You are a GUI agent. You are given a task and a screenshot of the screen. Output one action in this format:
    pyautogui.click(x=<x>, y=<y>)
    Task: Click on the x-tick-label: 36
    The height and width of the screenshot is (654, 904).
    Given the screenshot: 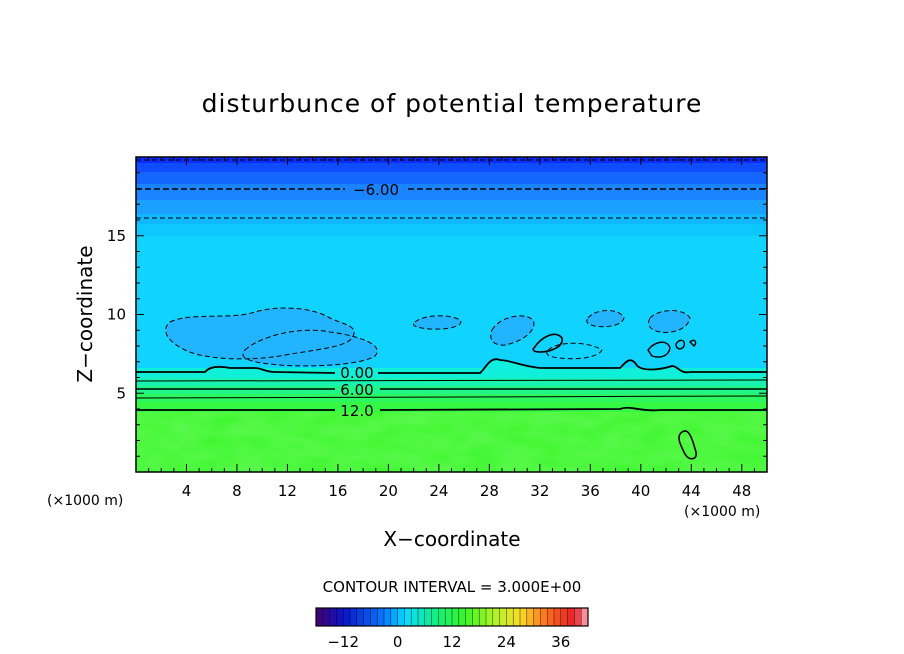 What is the action you would take?
    pyautogui.click(x=590, y=491)
    